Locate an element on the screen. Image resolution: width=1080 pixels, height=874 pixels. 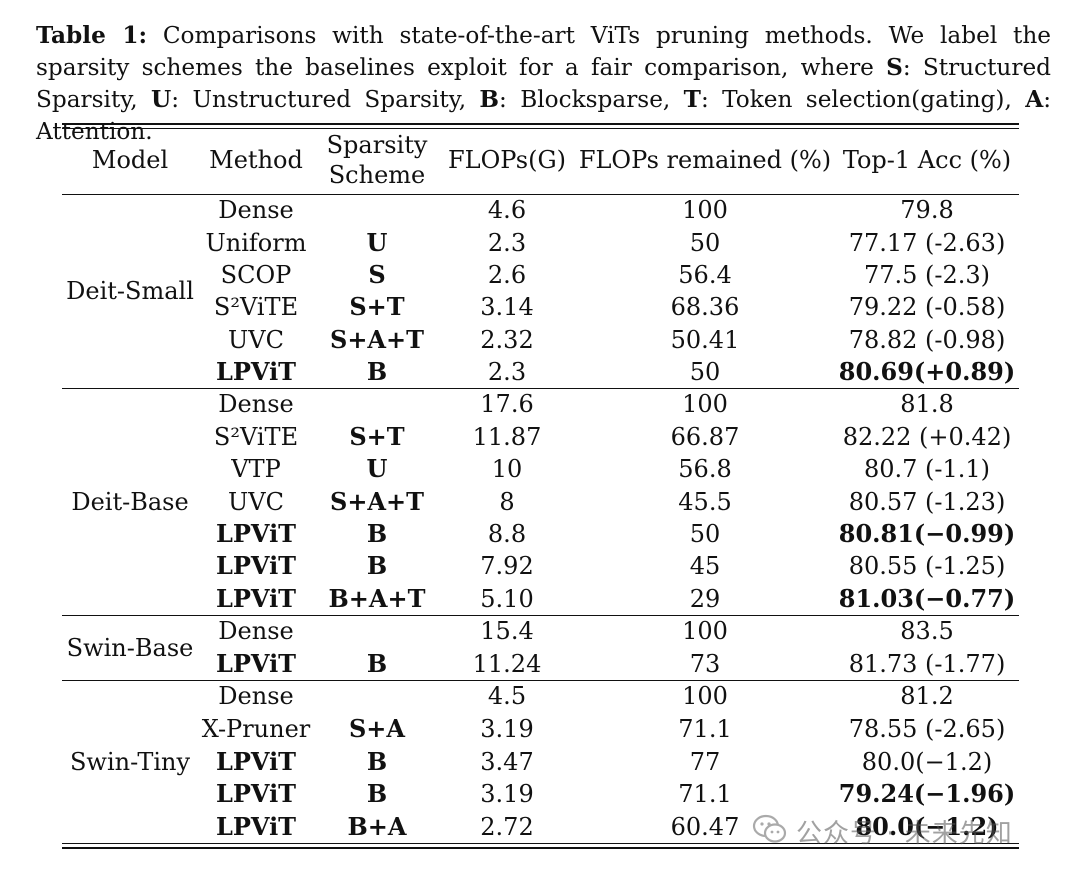
model-cell: Deit-Base is located at coordinates (130, 501).